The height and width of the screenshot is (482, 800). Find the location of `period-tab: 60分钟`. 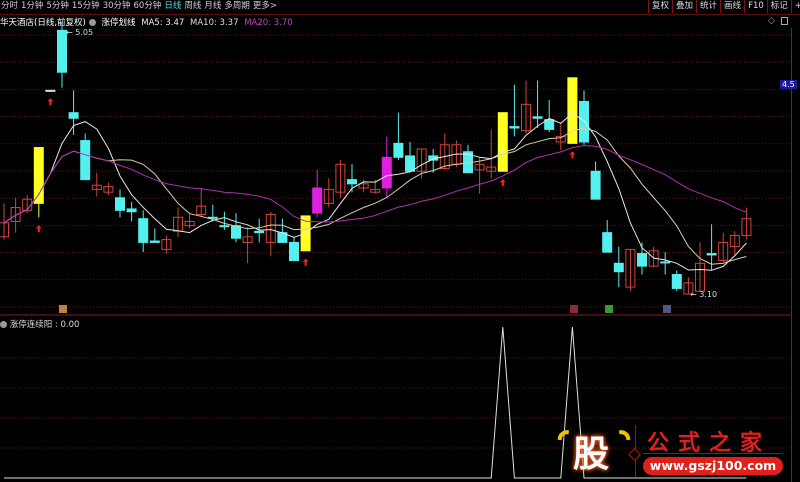

period-tab: 60分钟 is located at coordinates (147, 6).